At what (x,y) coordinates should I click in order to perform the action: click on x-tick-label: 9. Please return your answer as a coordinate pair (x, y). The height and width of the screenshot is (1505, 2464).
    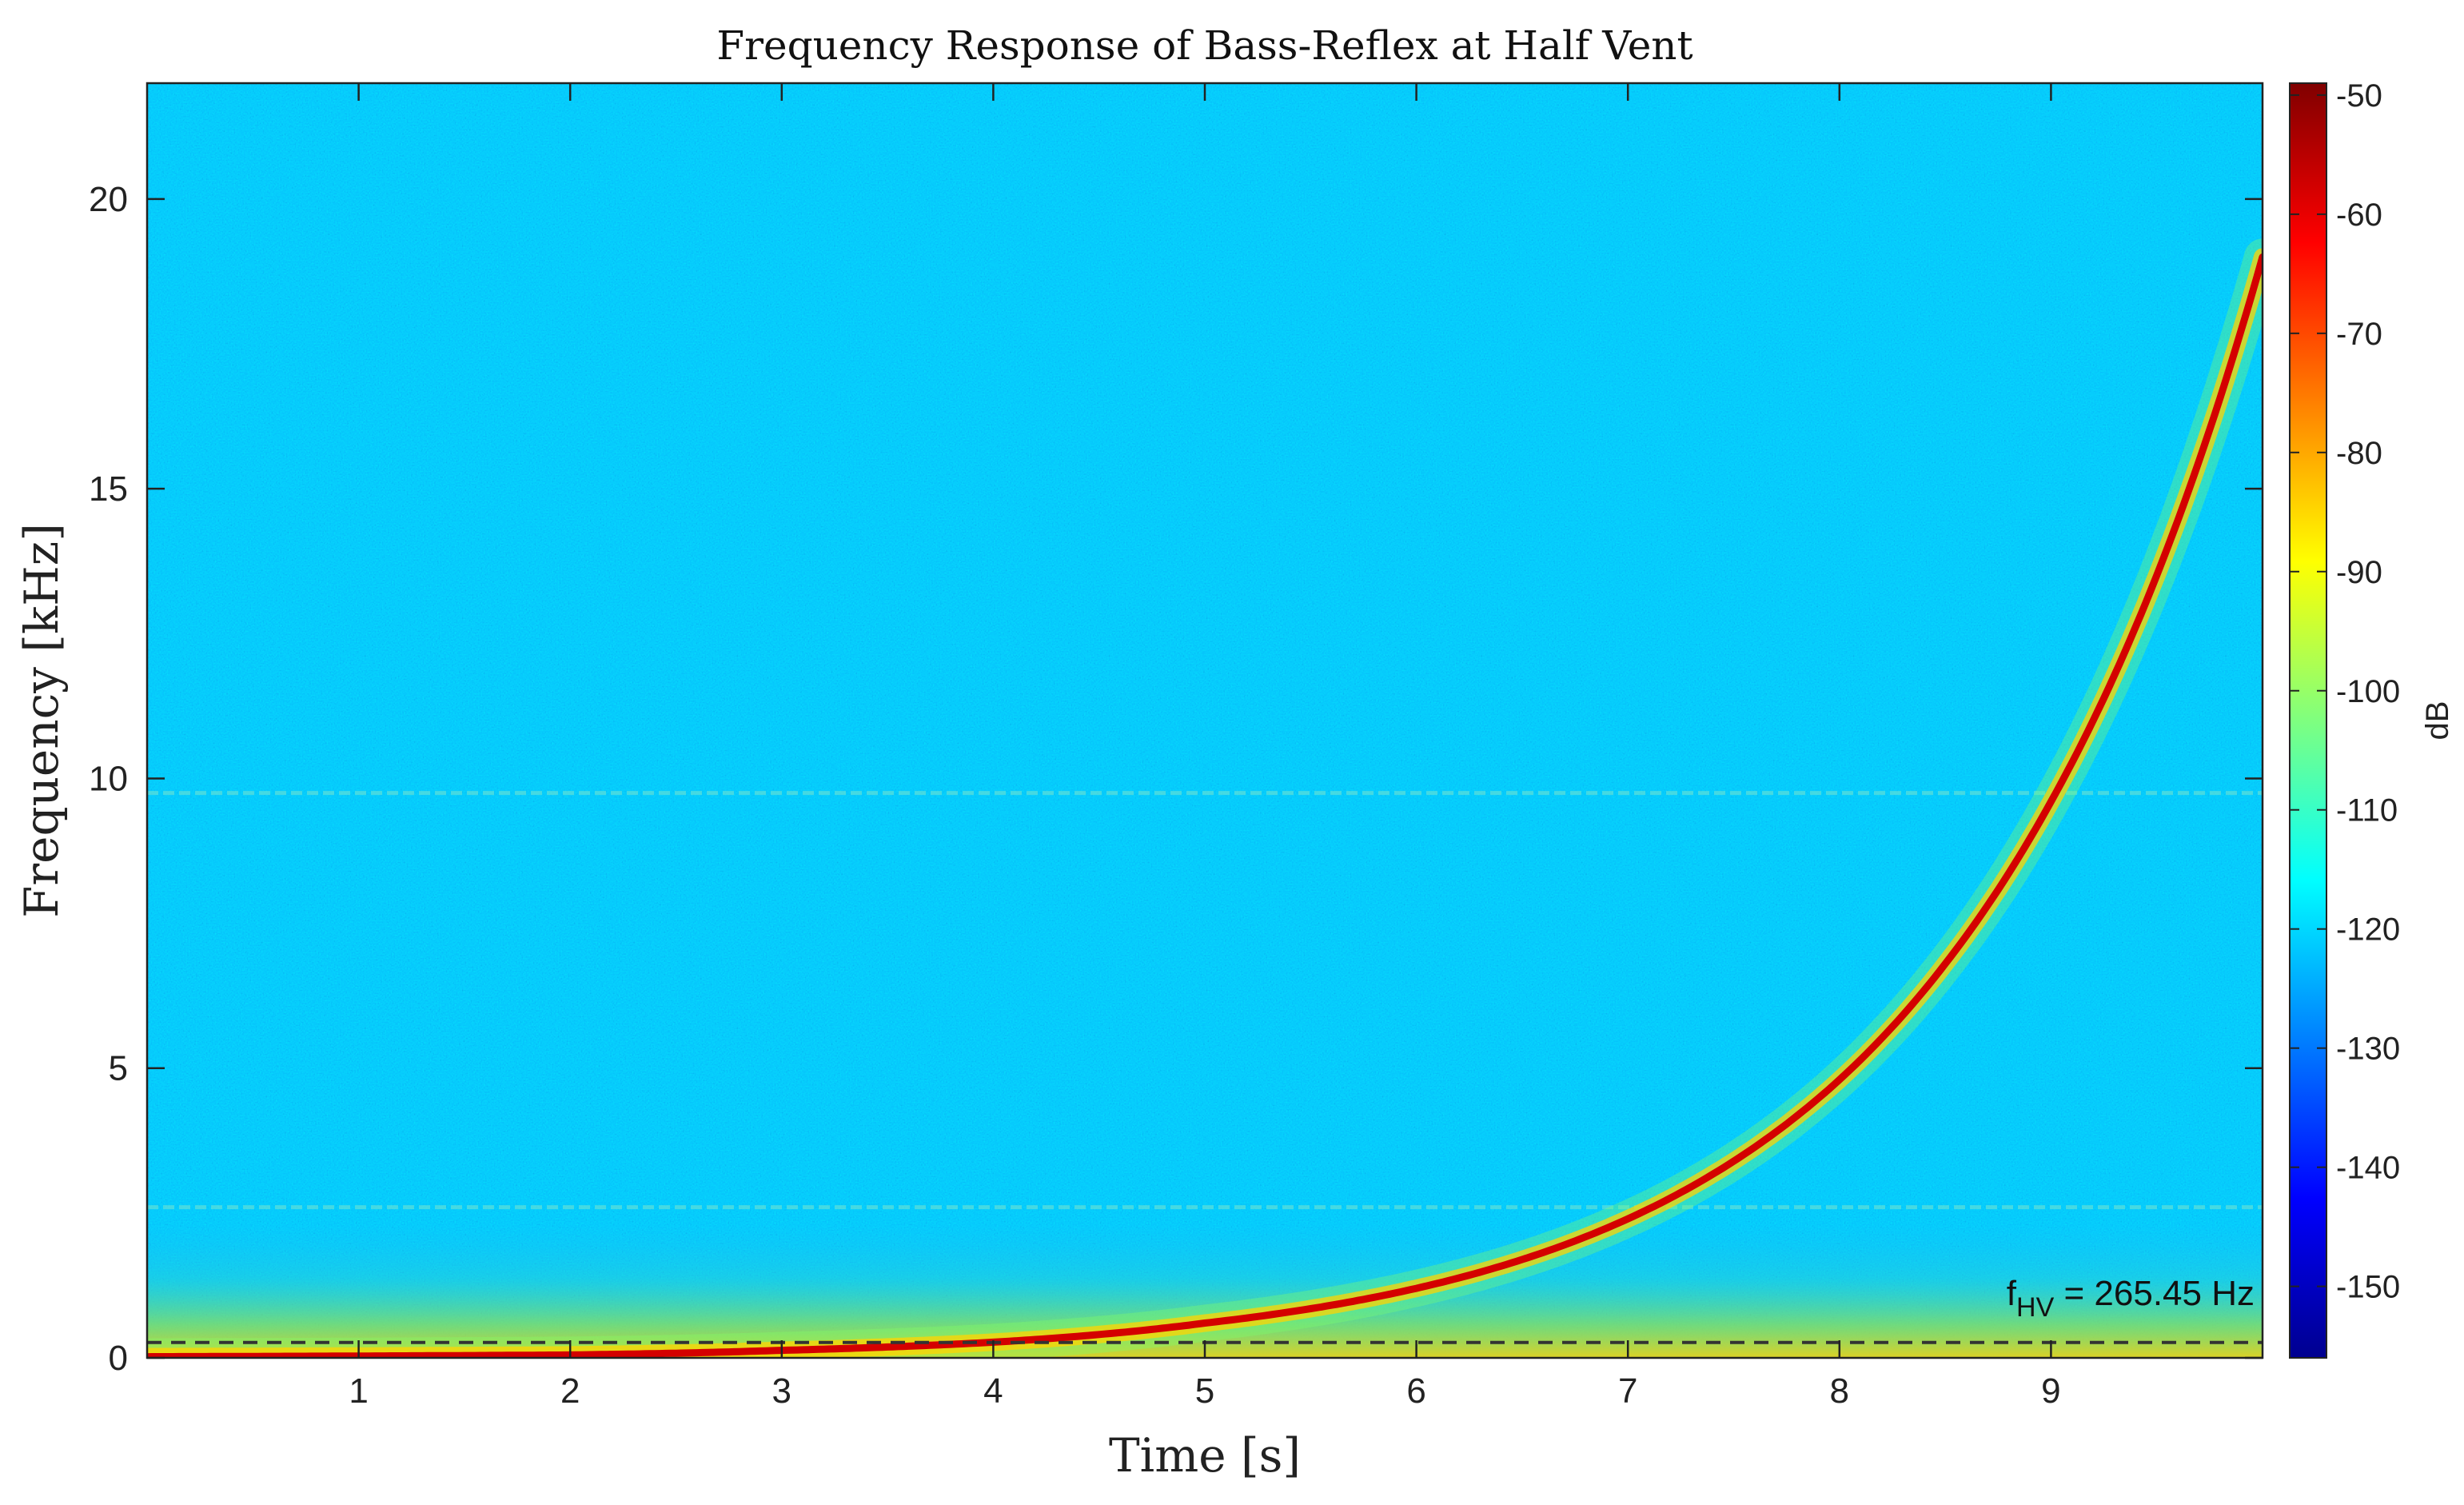
    Looking at the image, I should click on (2050, 1391).